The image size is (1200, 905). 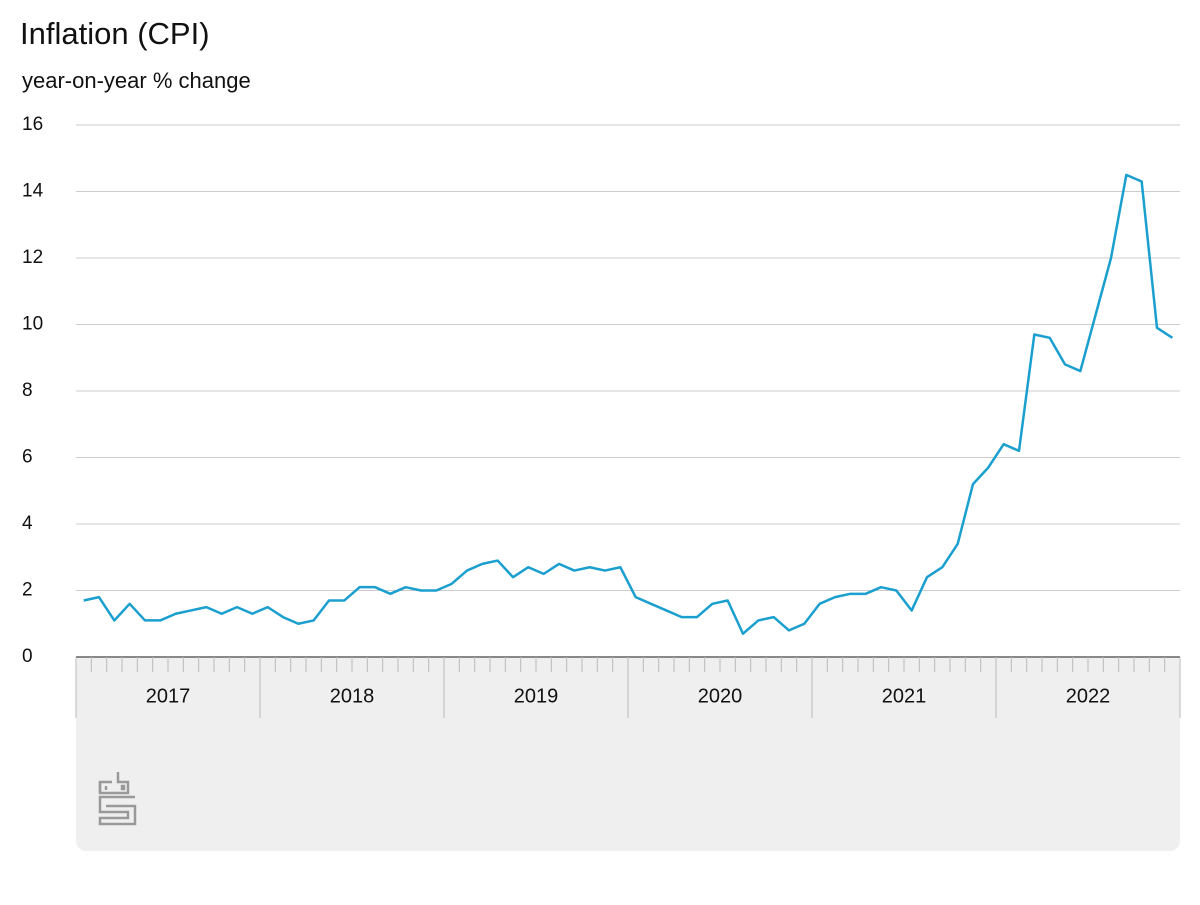 I want to click on y-tick-label: 6, so click(x=27, y=457).